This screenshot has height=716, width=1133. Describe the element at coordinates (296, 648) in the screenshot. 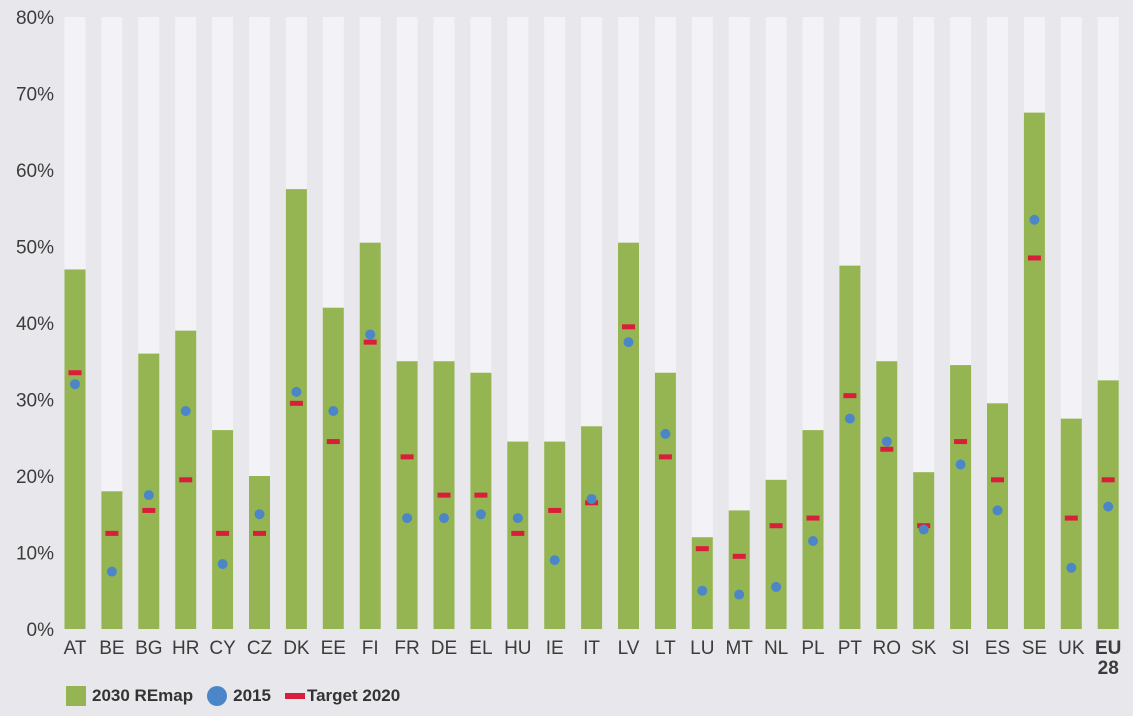

I see `x-tick-label: DK` at that location.